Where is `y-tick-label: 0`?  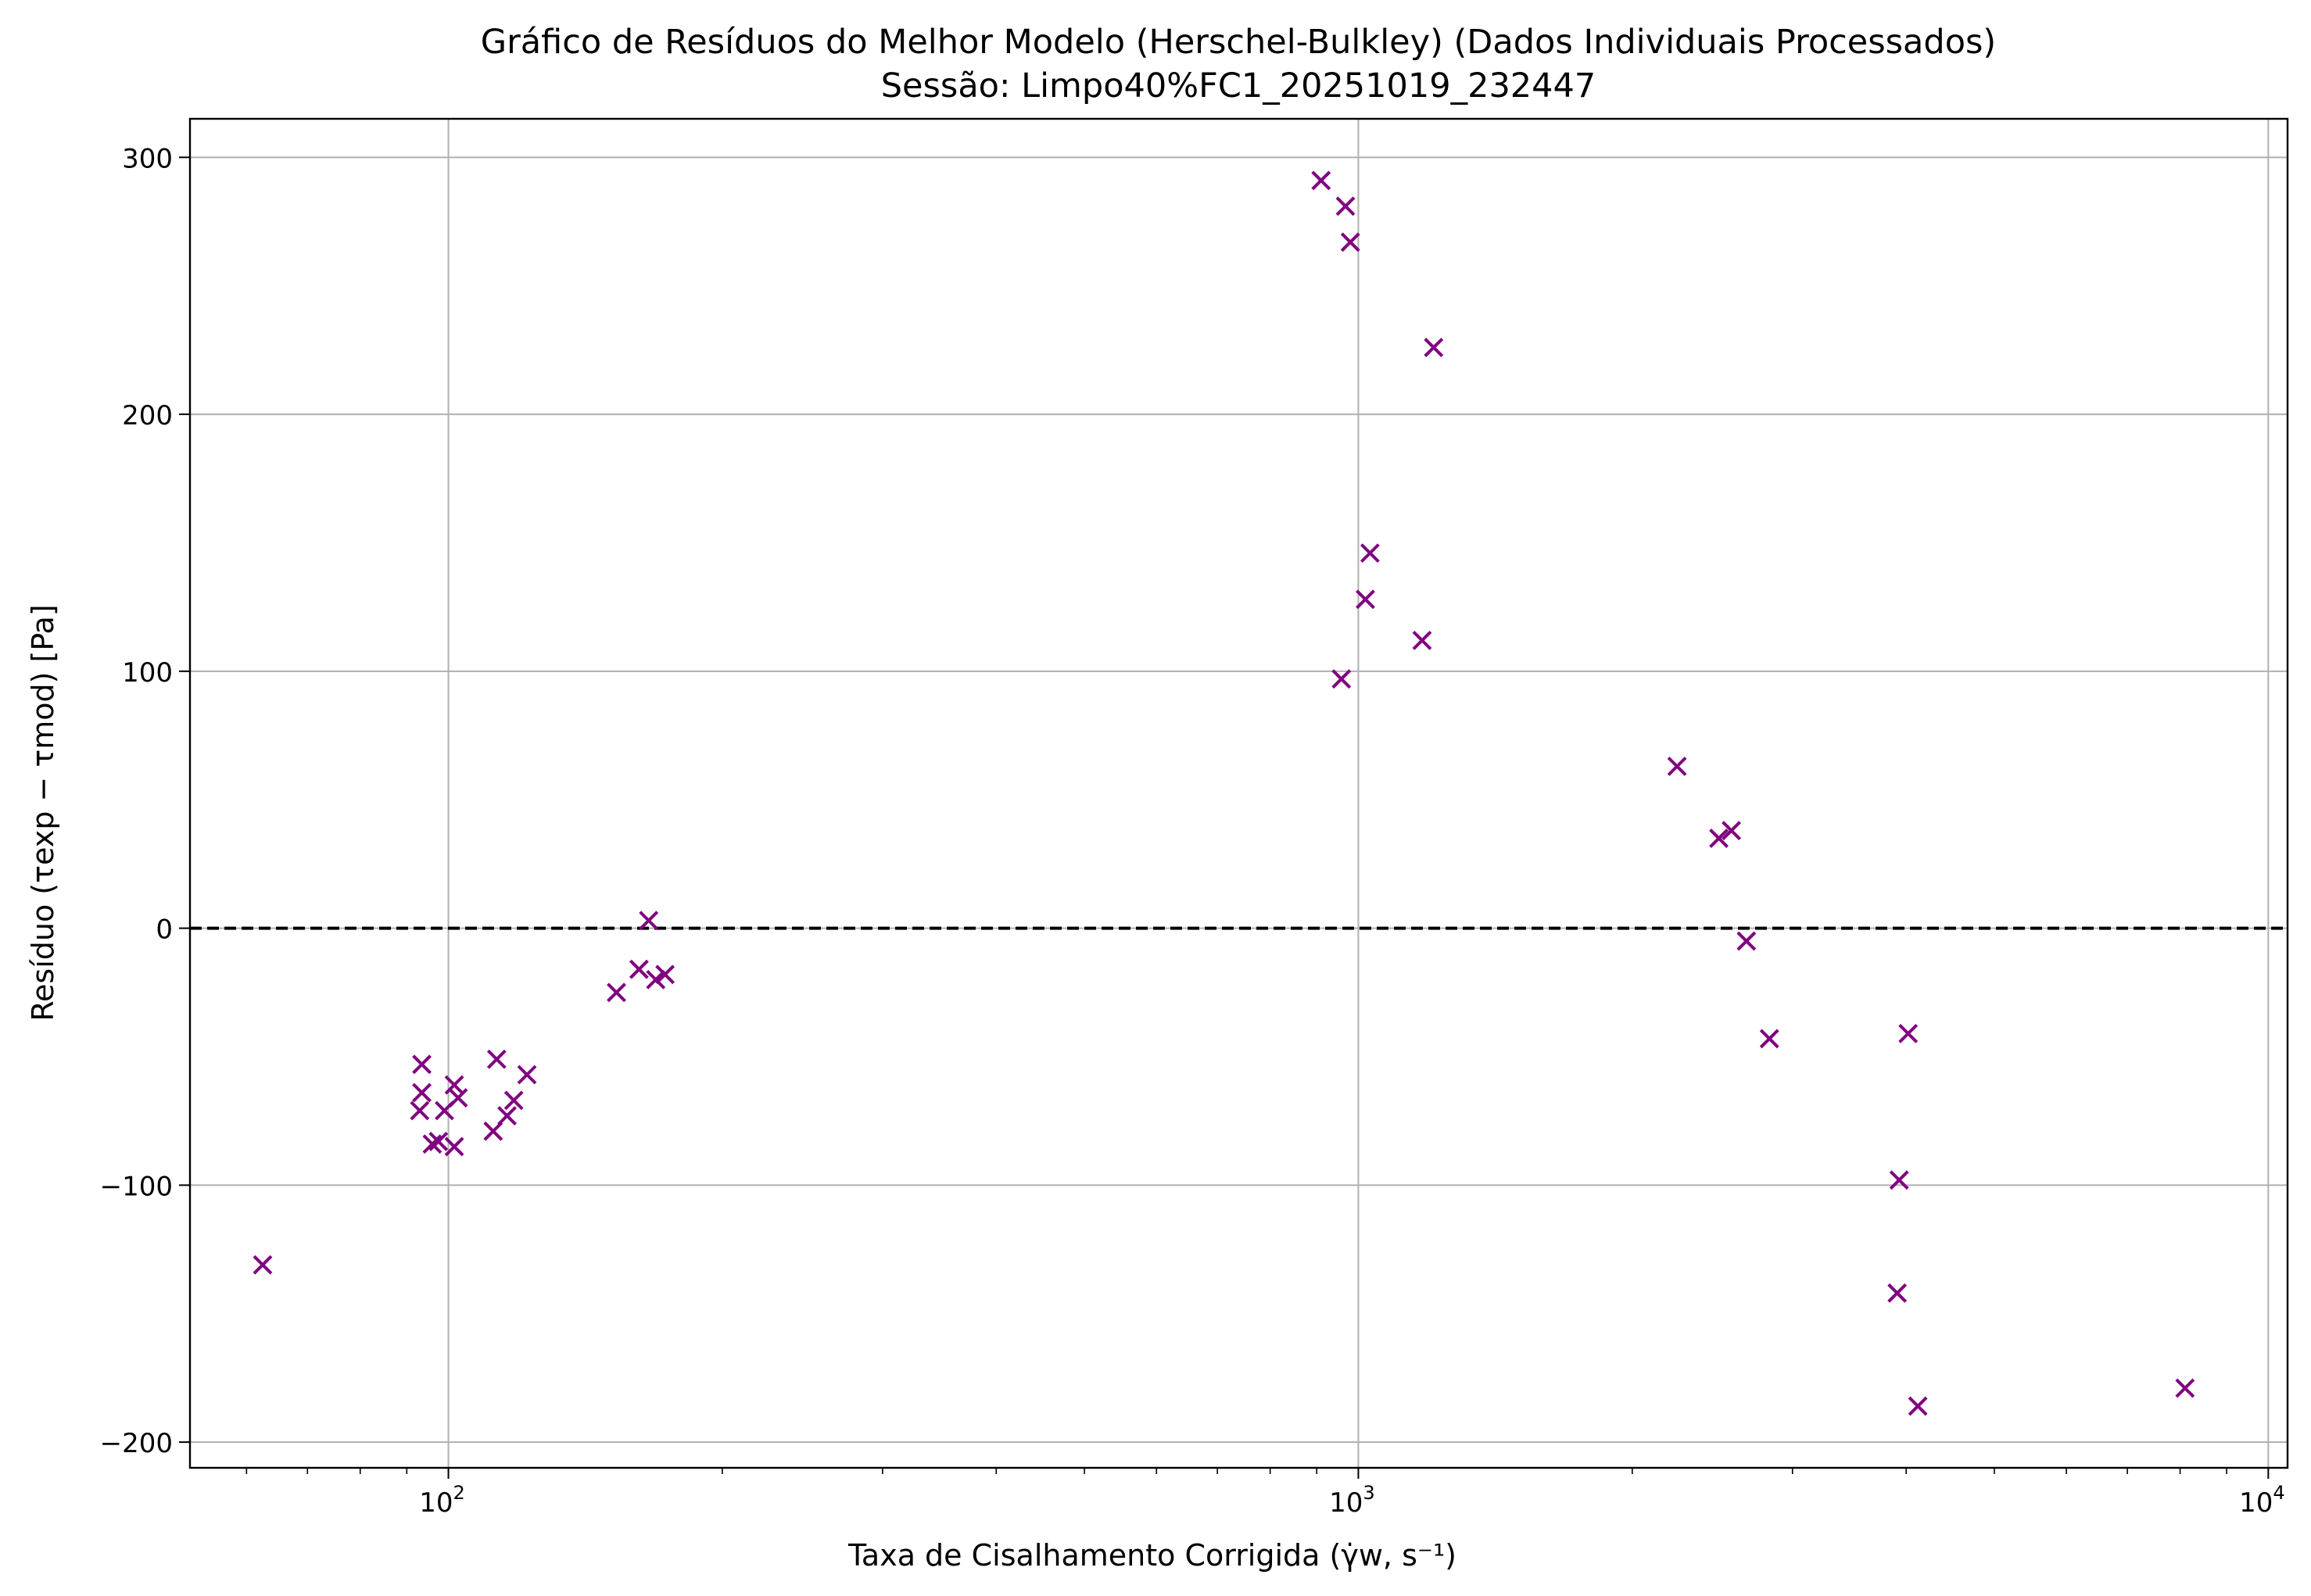
y-tick-label: 0 is located at coordinates (164, 930).